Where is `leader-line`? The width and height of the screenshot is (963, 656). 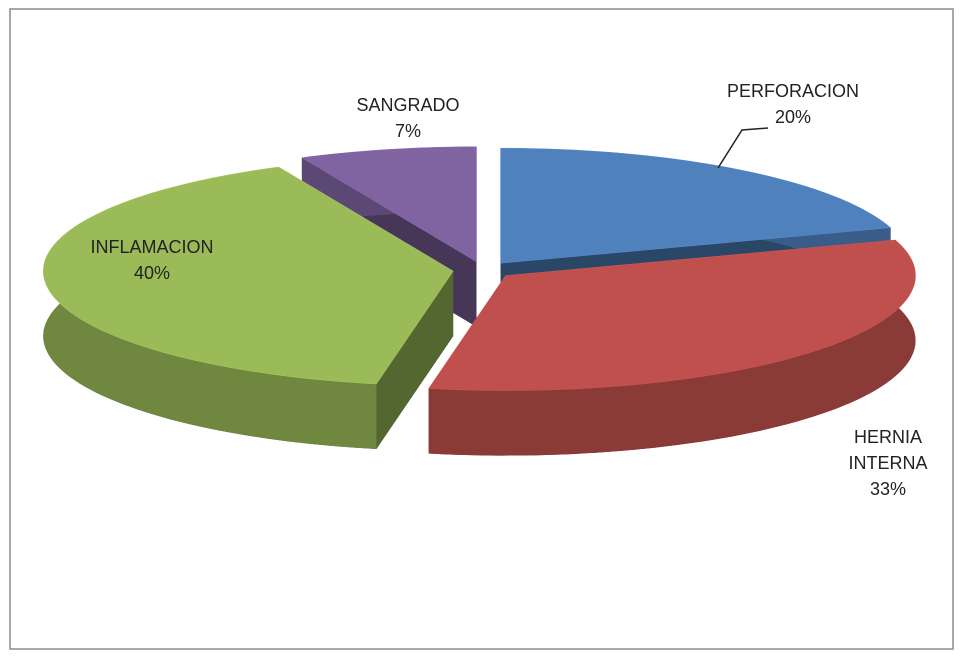
leader-line is located at coordinates (743, 148).